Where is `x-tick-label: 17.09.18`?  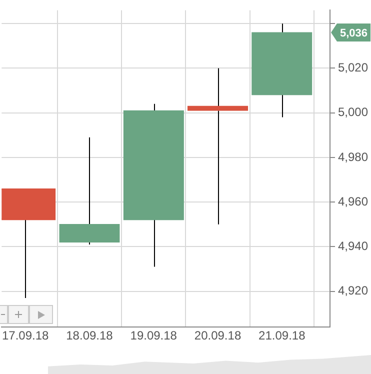 x-tick-label: 17.09.18 is located at coordinates (26, 335).